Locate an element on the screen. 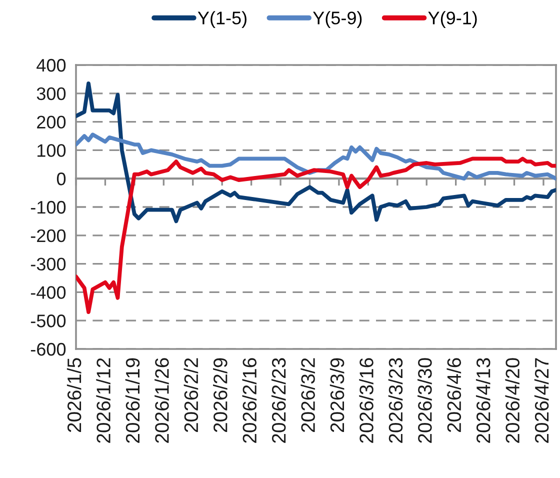  y-tick-label: -100 is located at coordinates (48, 207).